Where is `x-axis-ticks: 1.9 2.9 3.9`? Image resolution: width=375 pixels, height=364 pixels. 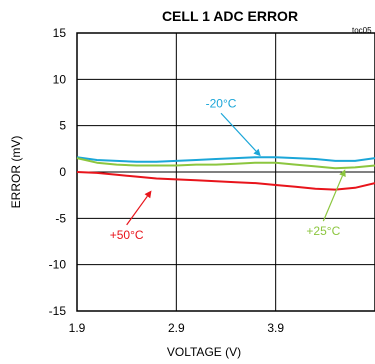 x-axis-ticks: 1.9 2.9 3.9 is located at coordinates (177, 328).